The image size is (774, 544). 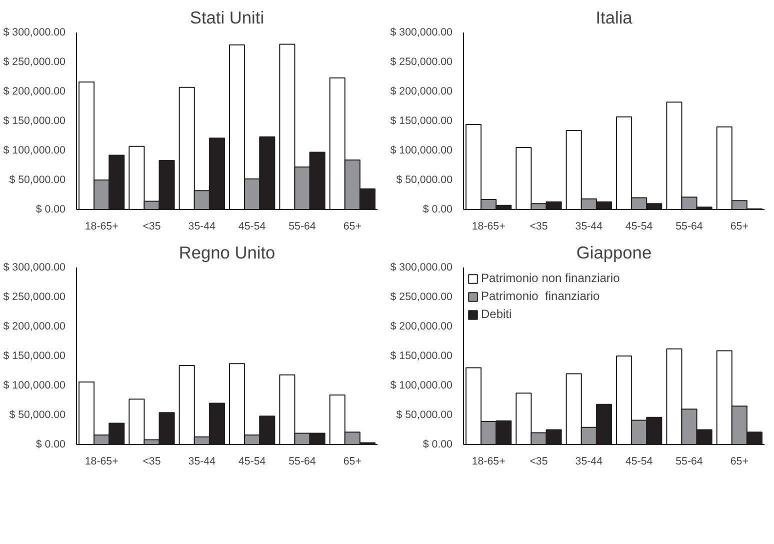 What do you see at coordinates (227, 18) in the screenshot?
I see `chart-title: Stati Uniti` at bounding box center [227, 18].